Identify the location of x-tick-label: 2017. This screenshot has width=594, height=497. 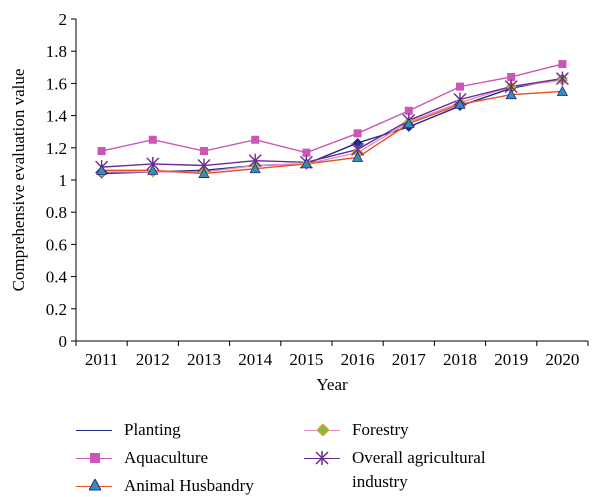
(409, 359).